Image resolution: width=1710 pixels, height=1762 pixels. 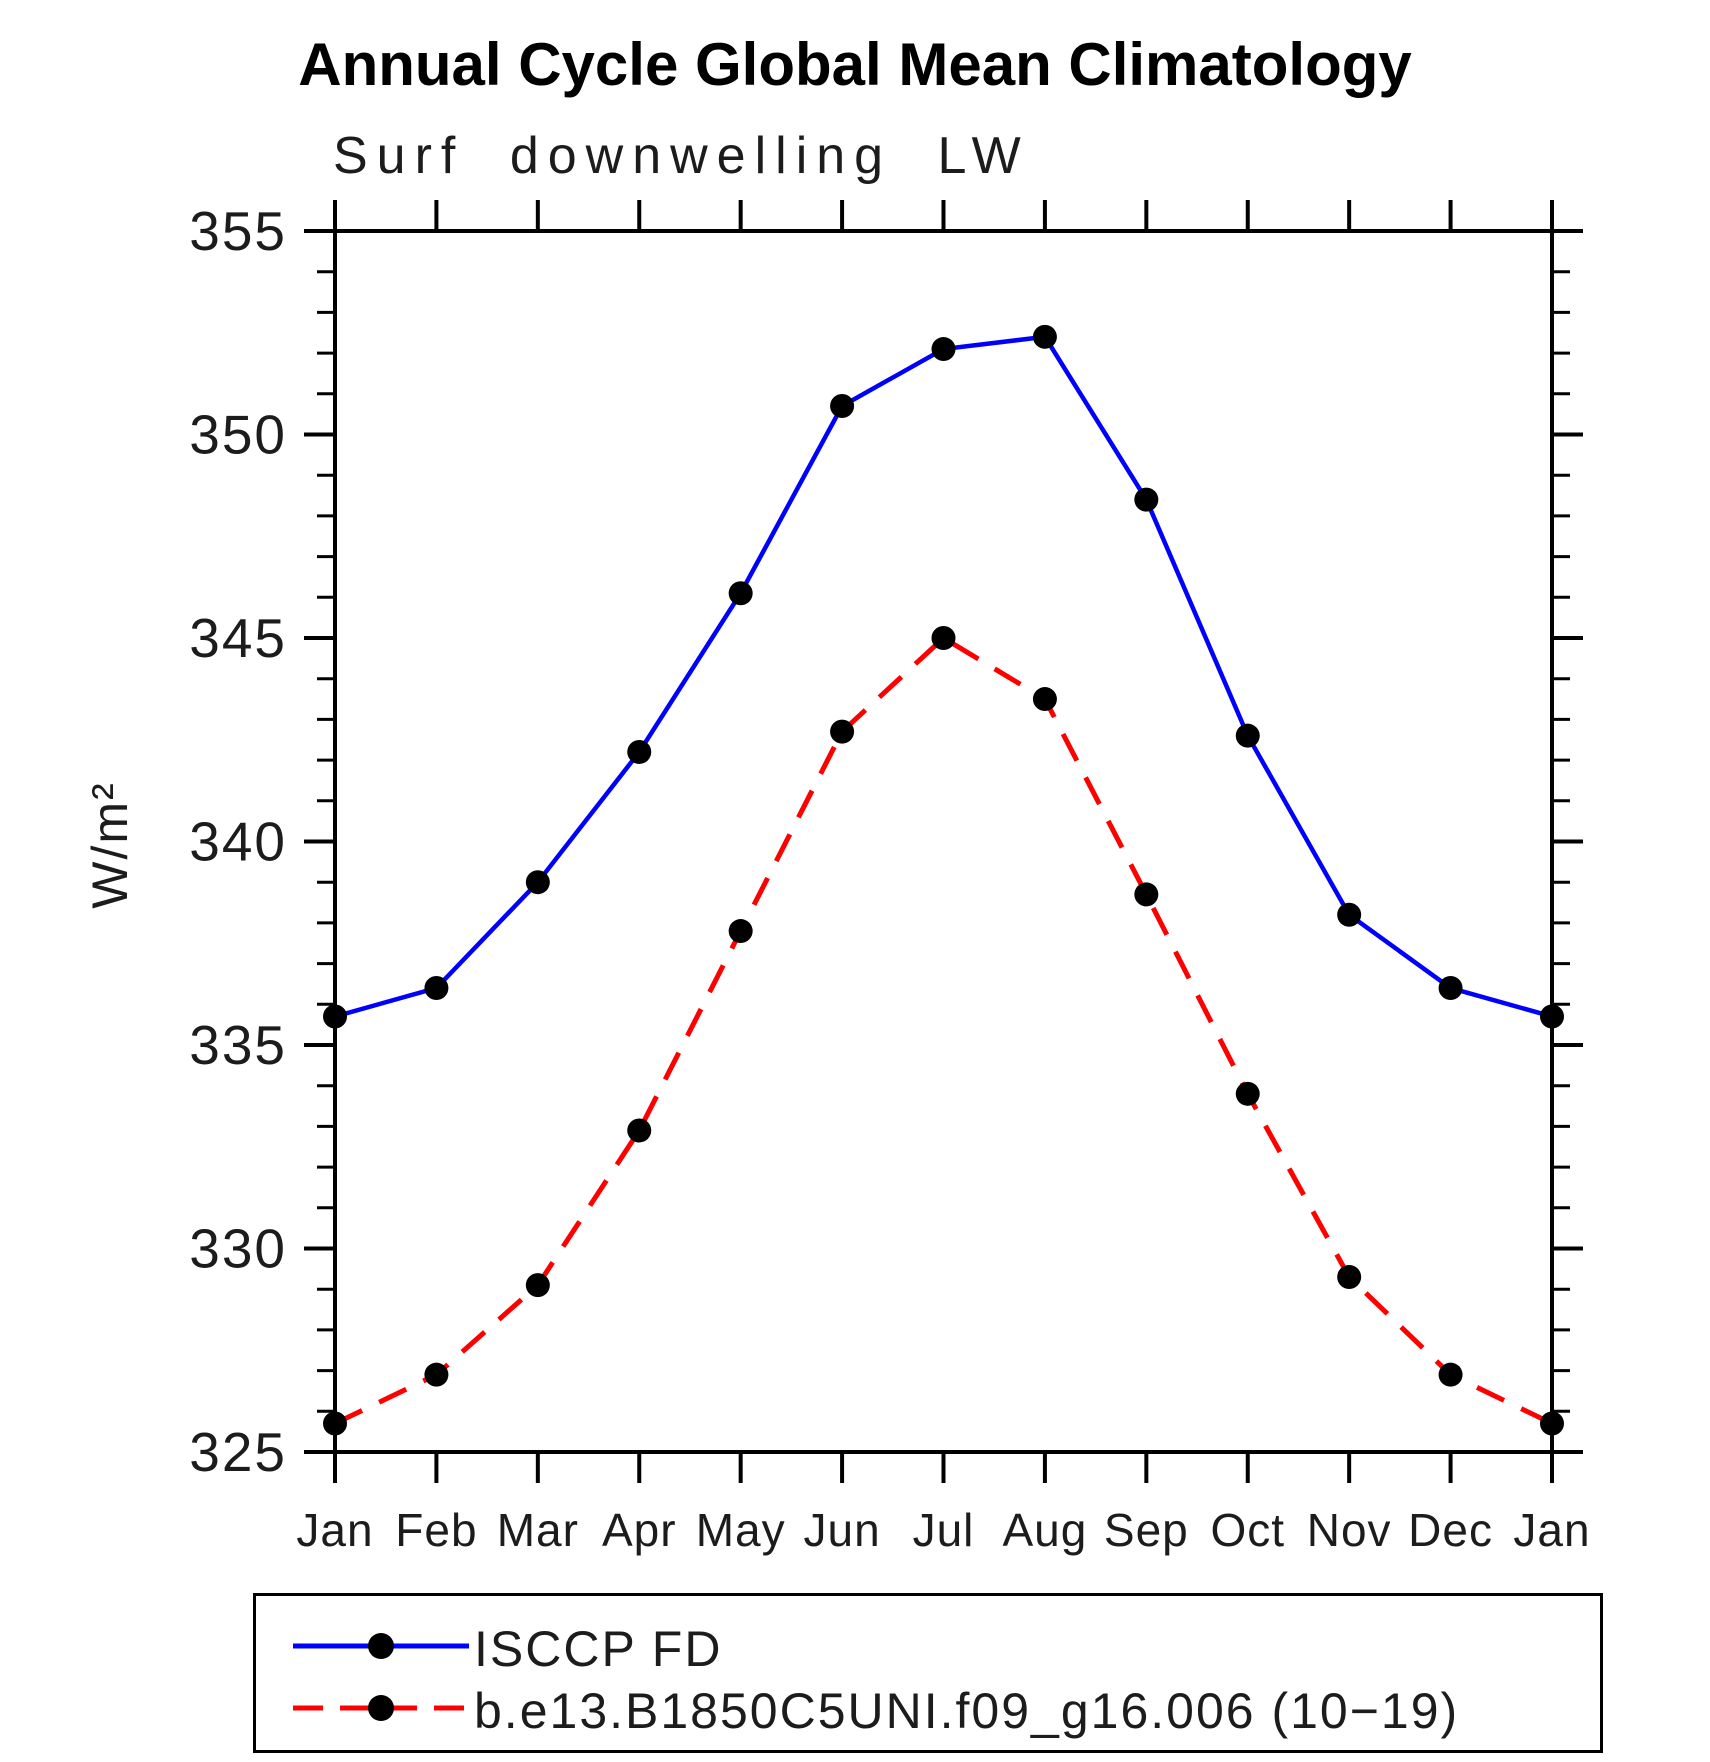 I want to click on x-tick-label: Oct, so click(x=1247, y=1530).